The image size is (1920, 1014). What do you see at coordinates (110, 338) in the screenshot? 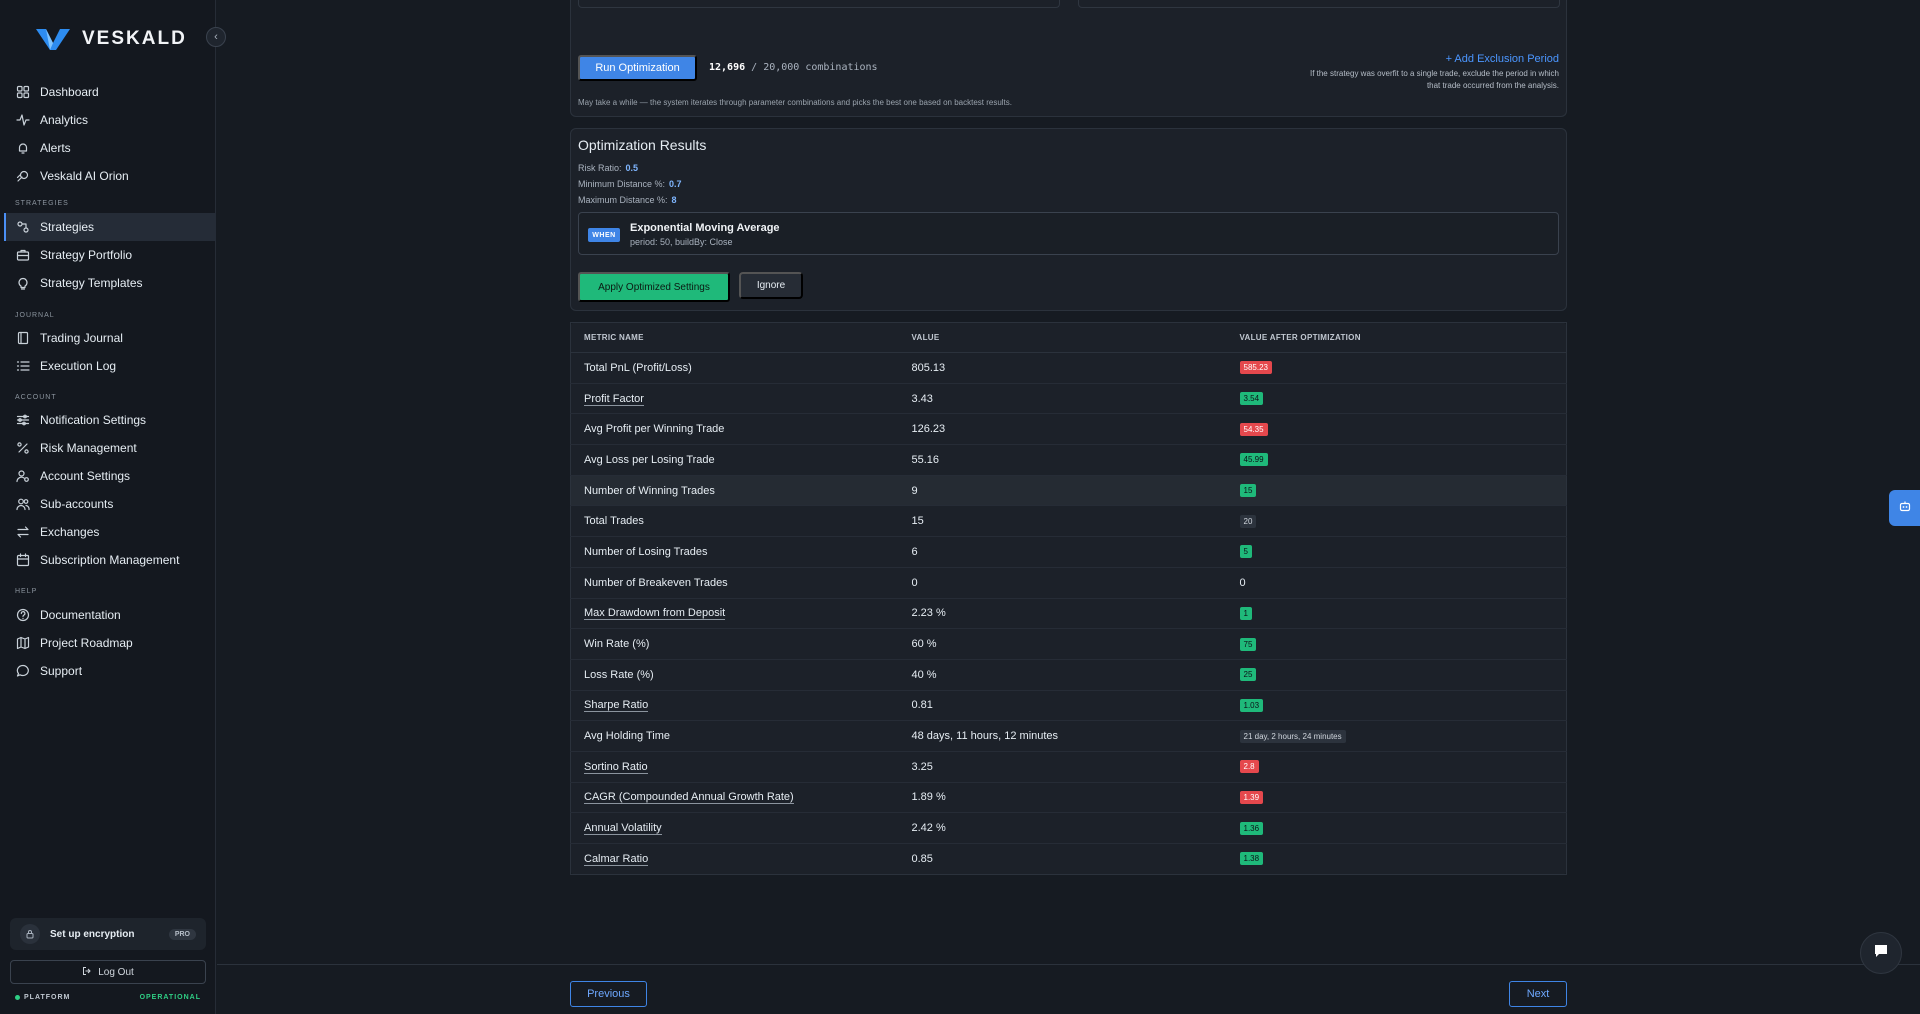
I see `sidebar-item-trading-journal: Trading Journal` at bounding box center [110, 338].